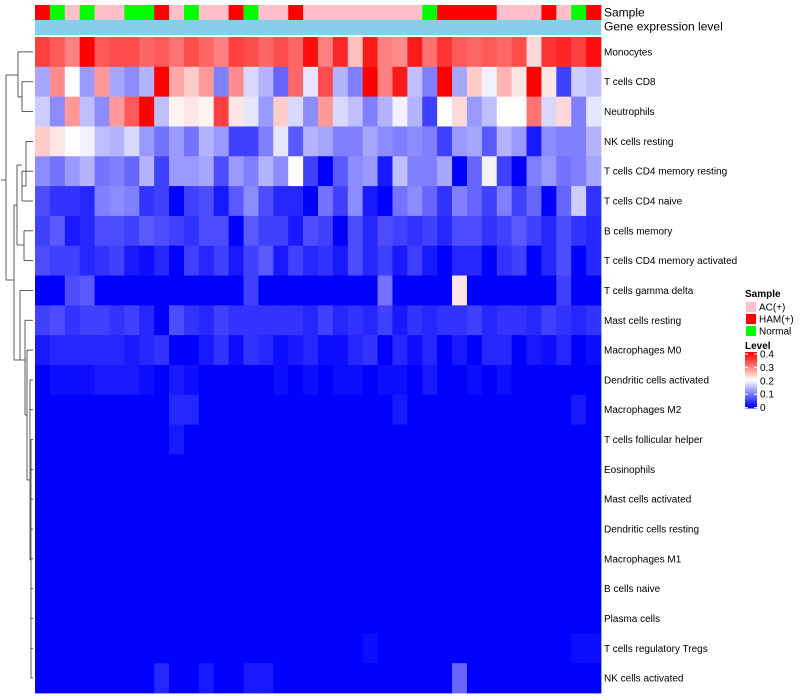 The height and width of the screenshot is (700, 800). What do you see at coordinates (653, 440) in the screenshot?
I see `row-label: T cells follicular helper` at bounding box center [653, 440].